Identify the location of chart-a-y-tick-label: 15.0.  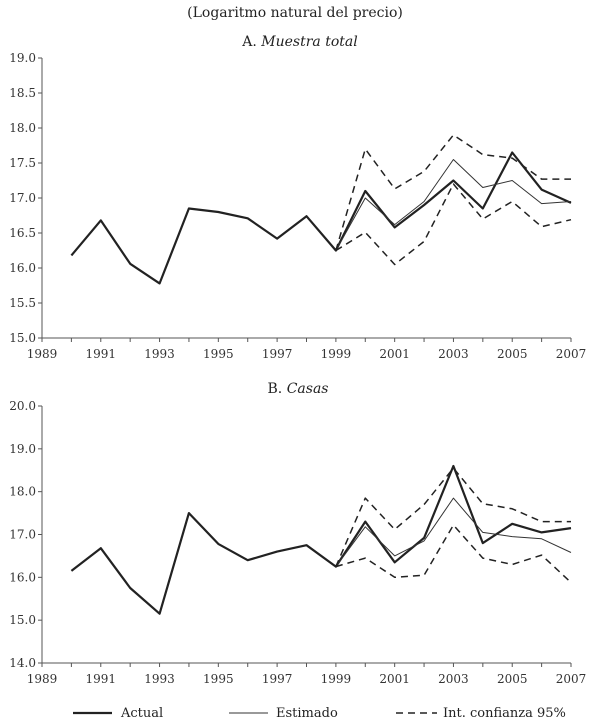
(22, 338).